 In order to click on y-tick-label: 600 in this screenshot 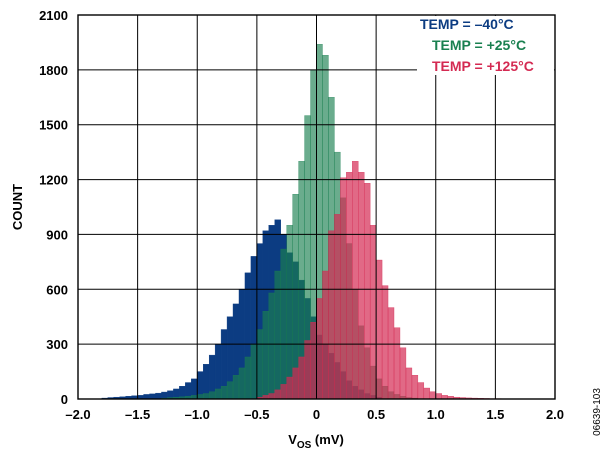, I will do `click(57, 289)`.